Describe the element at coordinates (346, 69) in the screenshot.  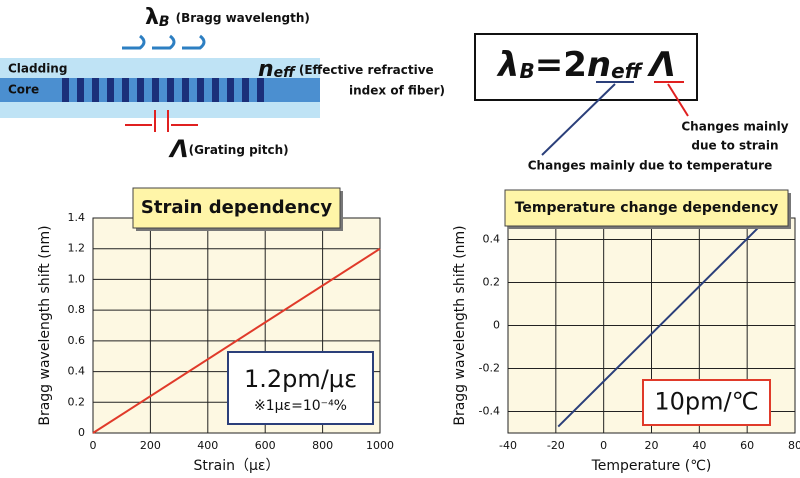
I see `neff-label: neff (Effective refractive` at that location.